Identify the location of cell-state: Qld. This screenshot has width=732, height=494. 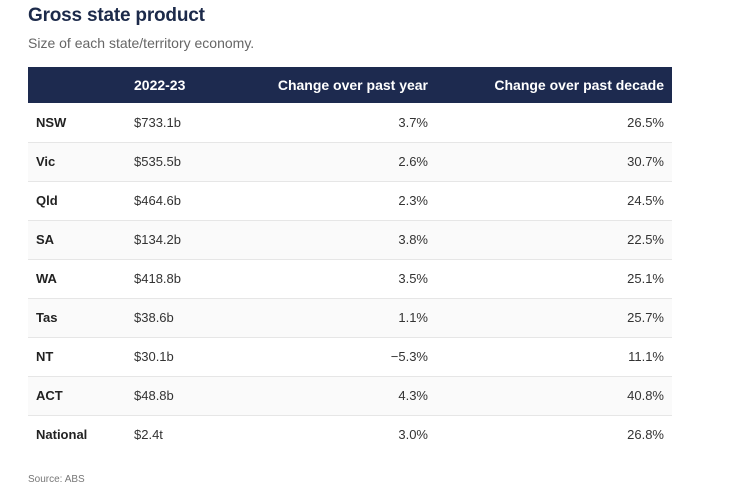
(47, 200).